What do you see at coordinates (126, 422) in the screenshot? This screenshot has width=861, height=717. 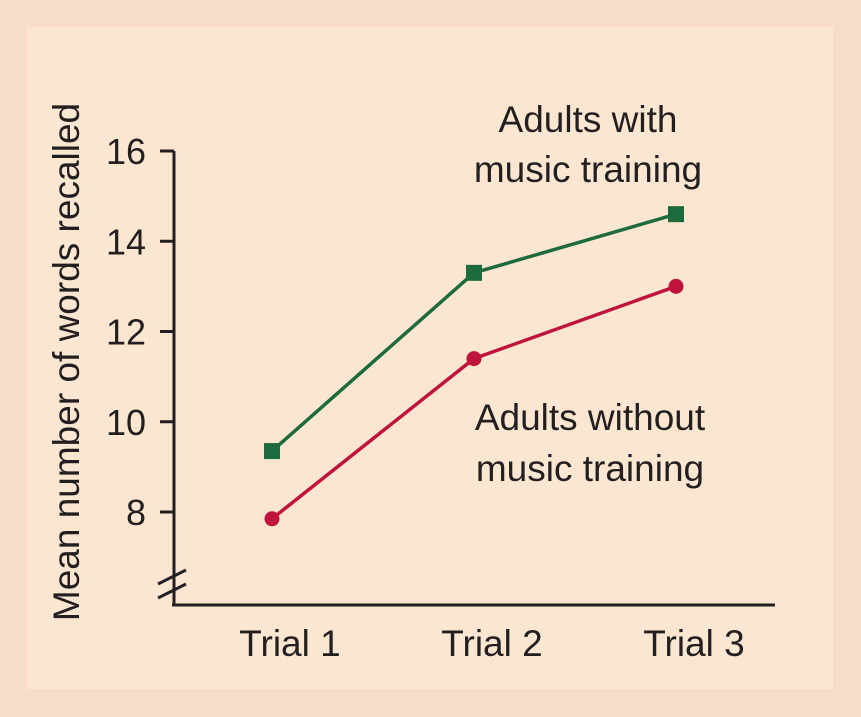 I see `y-tick-label: 10` at bounding box center [126, 422].